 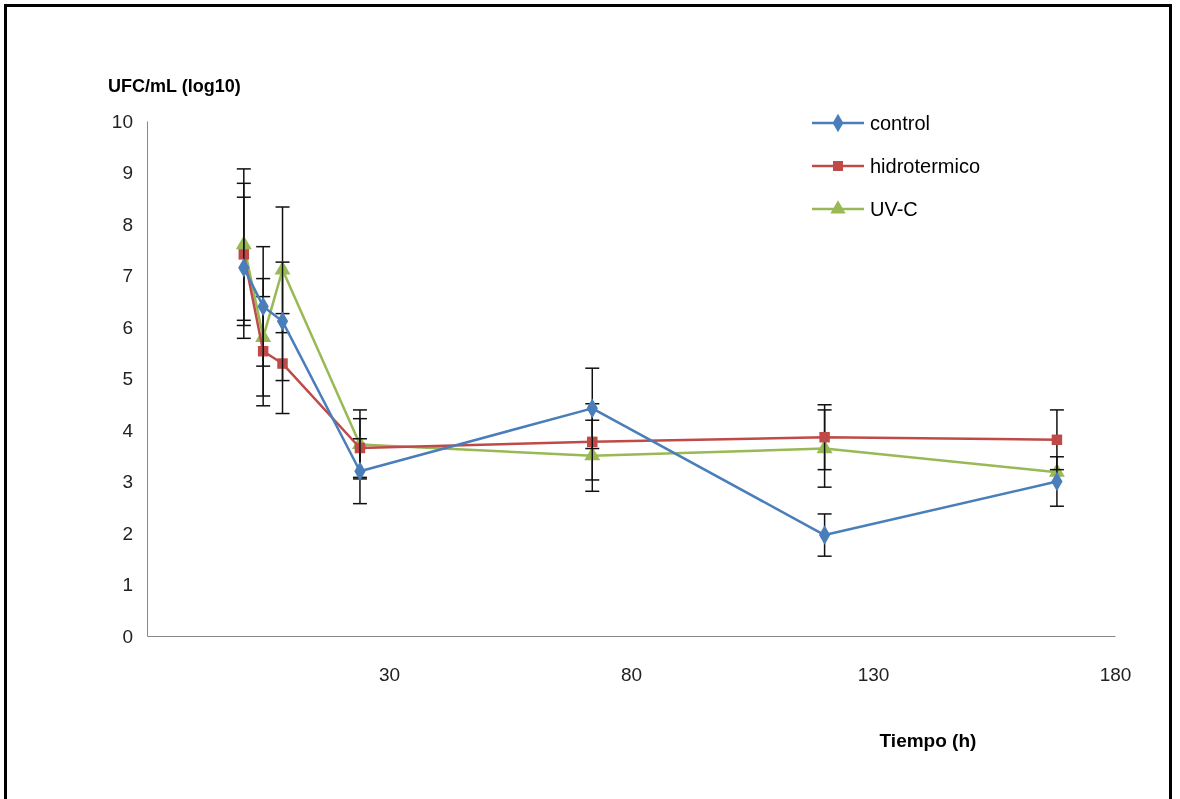 I want to click on y-tick-label: 1, so click(x=127, y=585).